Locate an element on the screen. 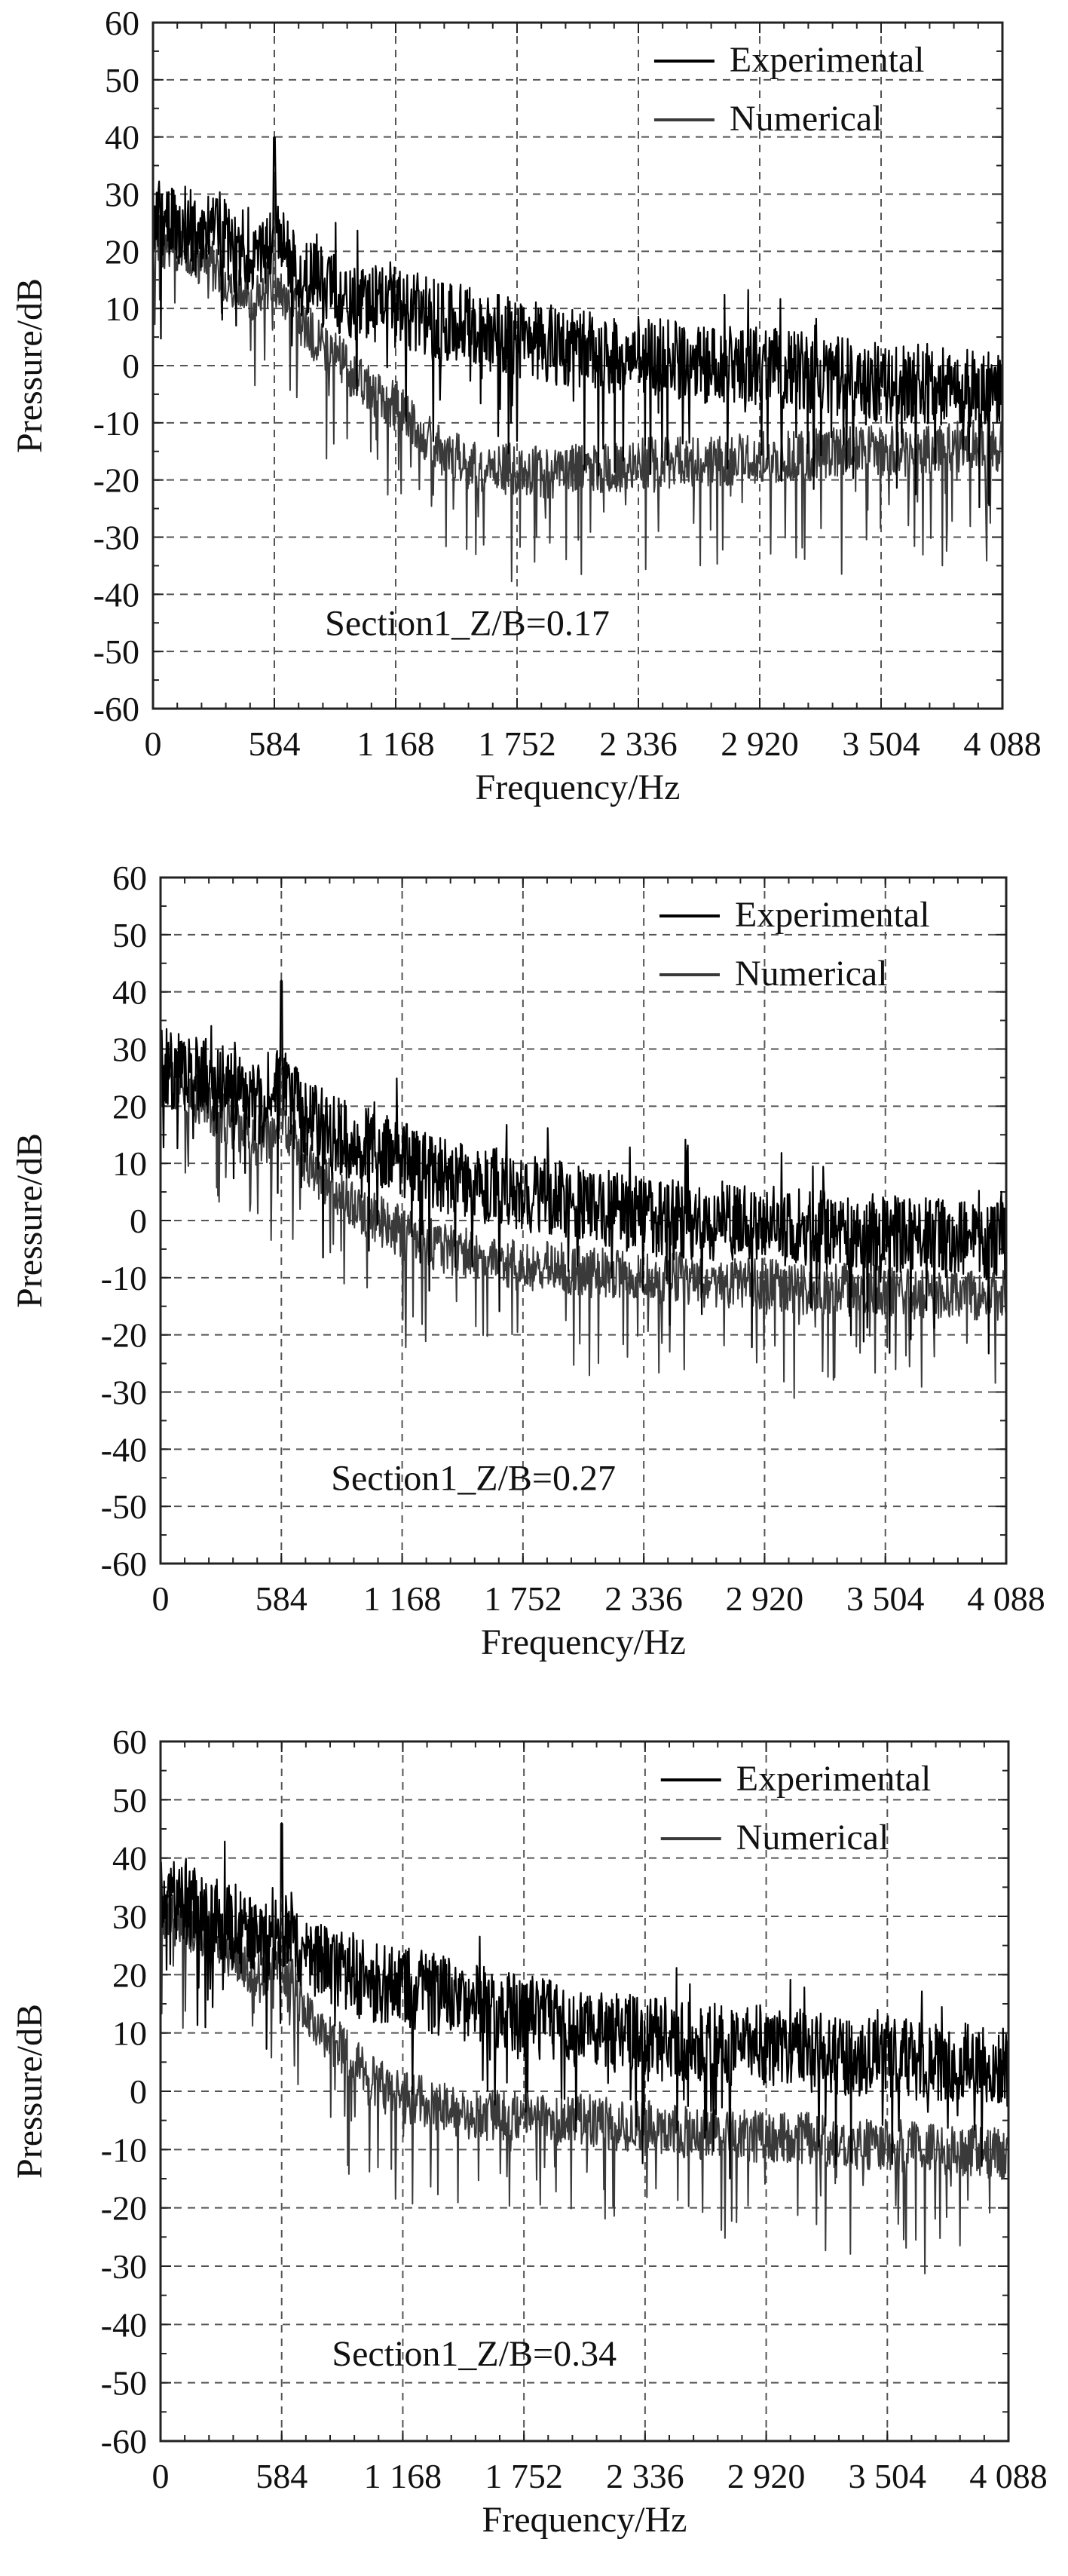 The width and height of the screenshot is (1068, 2576). section-annotation: Section1_Z/B=0.17 is located at coordinates (468, 623).